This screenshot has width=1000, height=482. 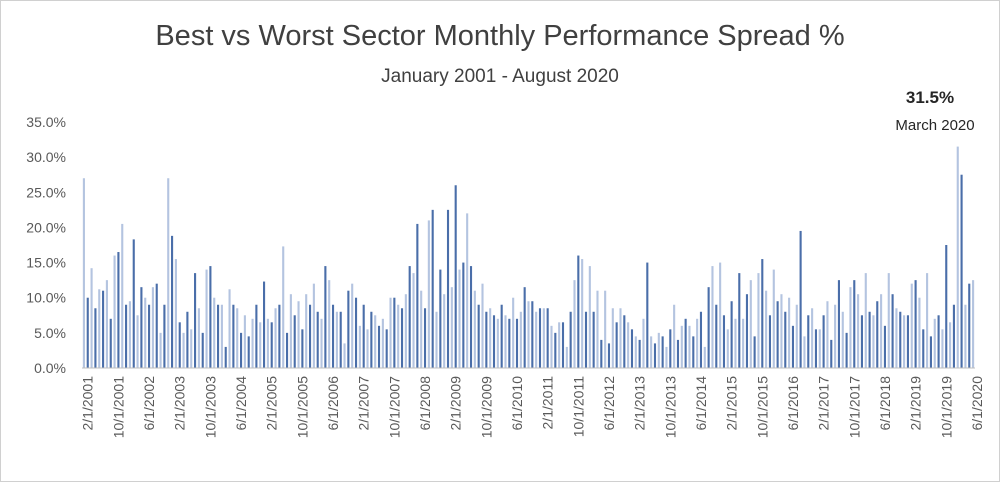 What do you see at coordinates (793, 403) in the screenshot?
I see `x-tick-label: 6/1/2016` at bounding box center [793, 403].